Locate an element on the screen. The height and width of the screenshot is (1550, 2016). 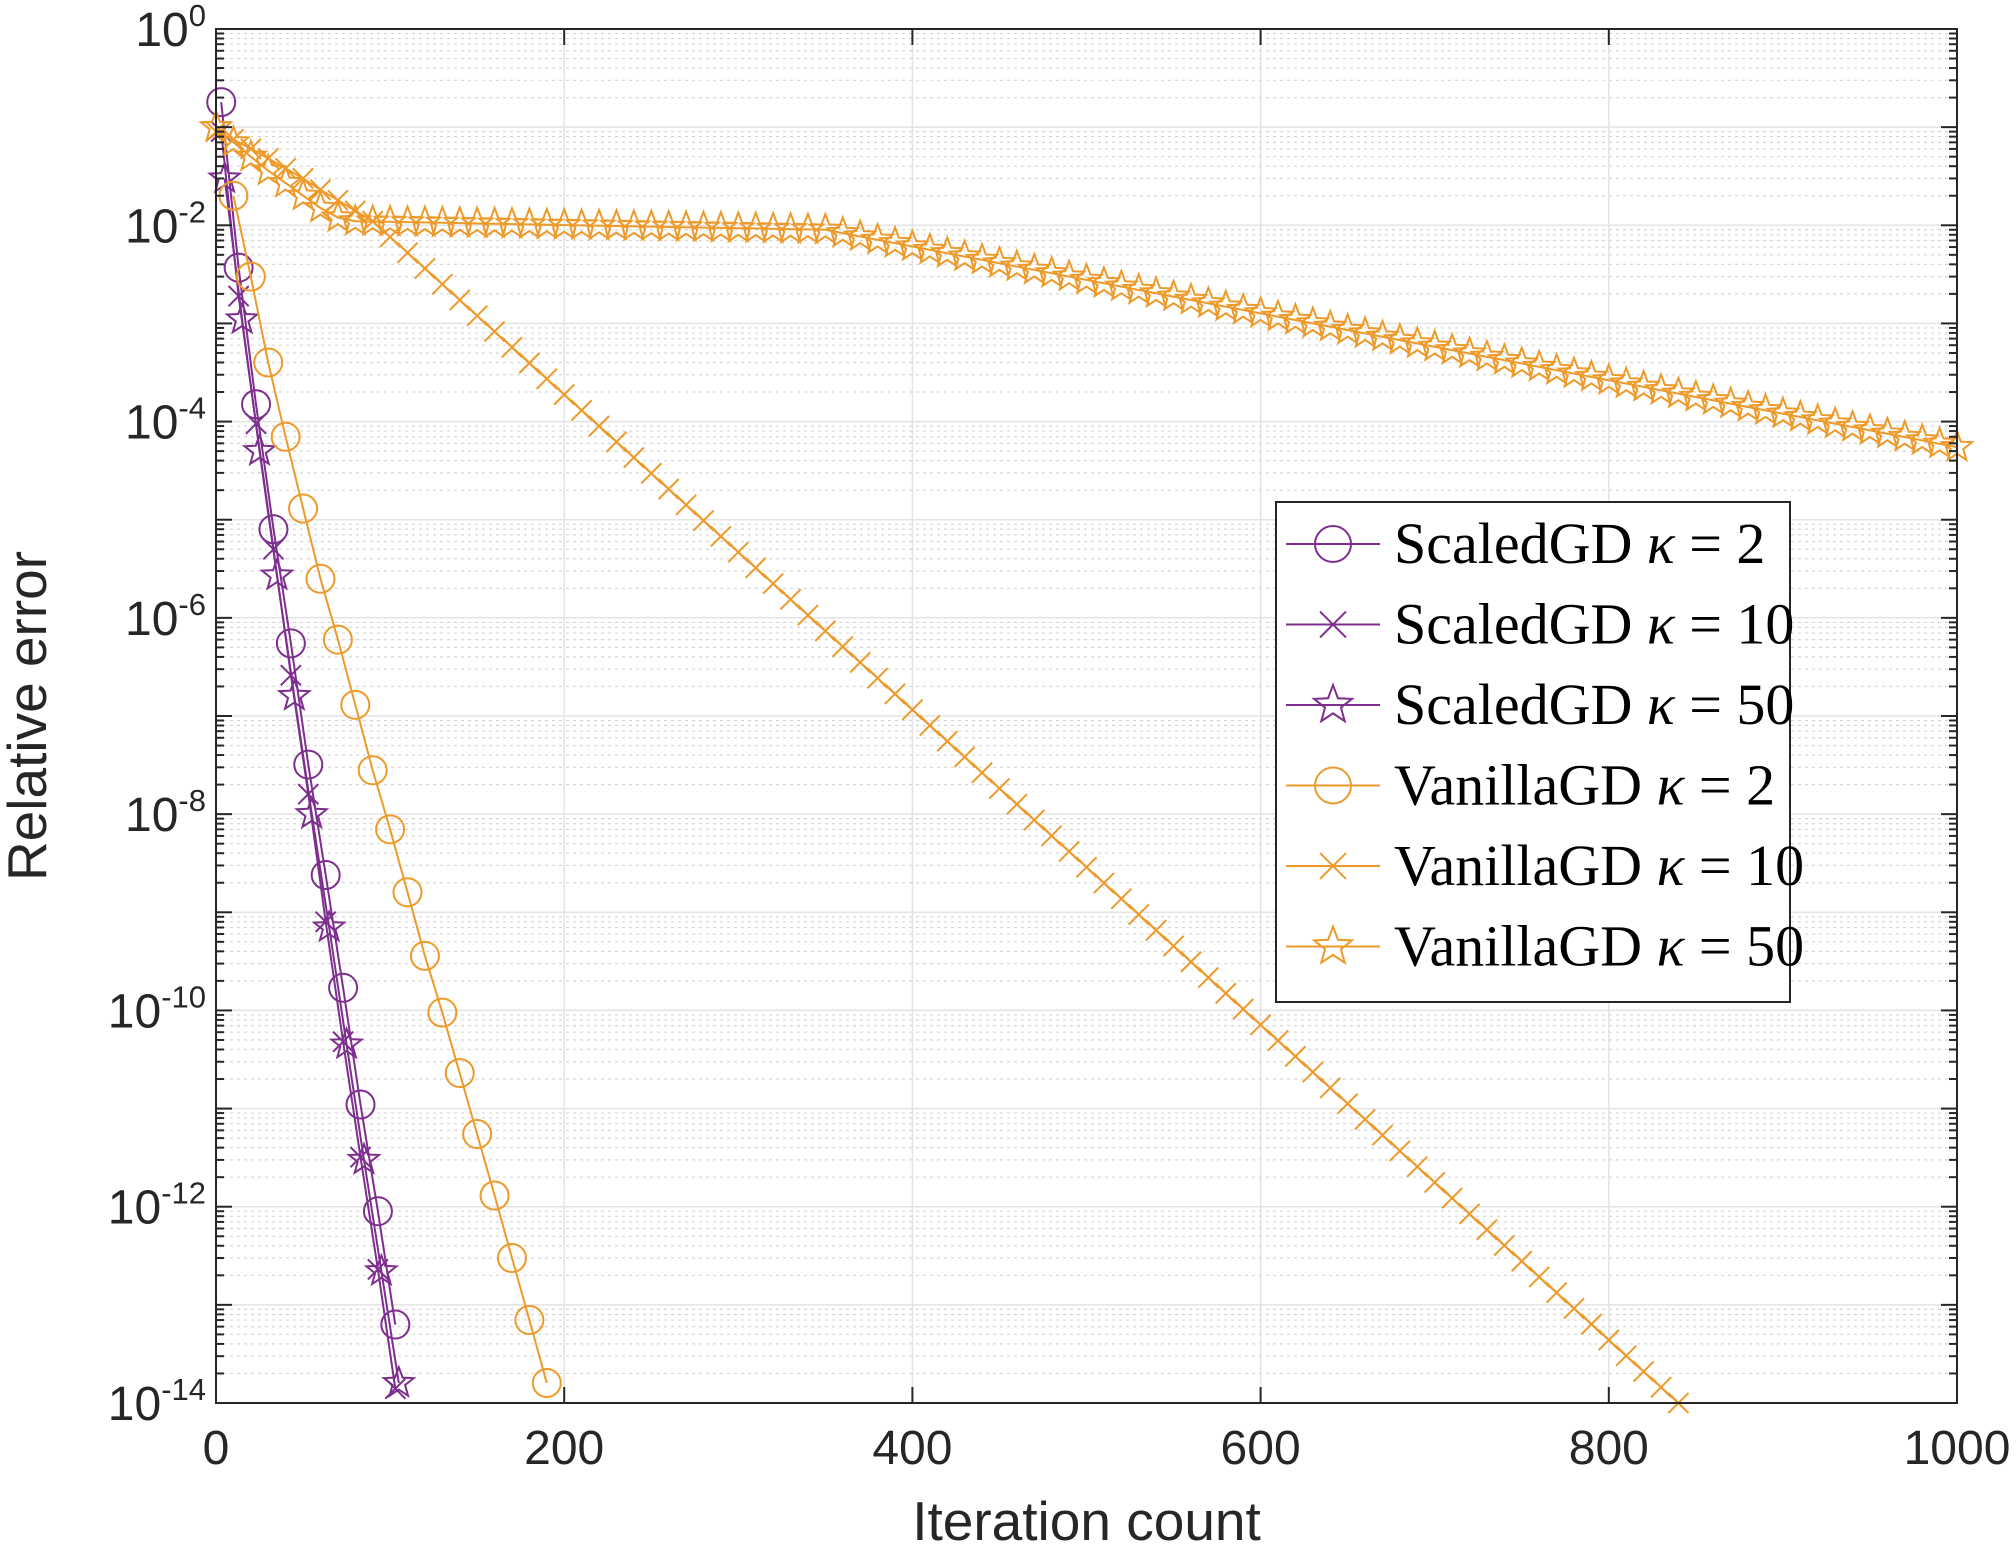
x-tick-label: 0 is located at coordinates (216, 1448).